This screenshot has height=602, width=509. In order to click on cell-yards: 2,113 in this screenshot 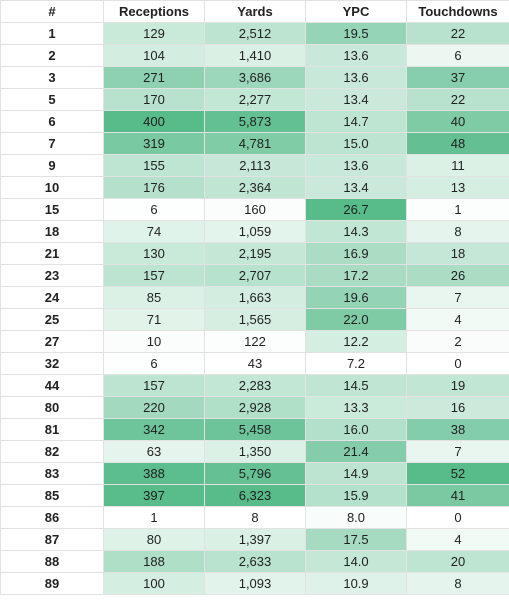, I will do `click(255, 165)`.